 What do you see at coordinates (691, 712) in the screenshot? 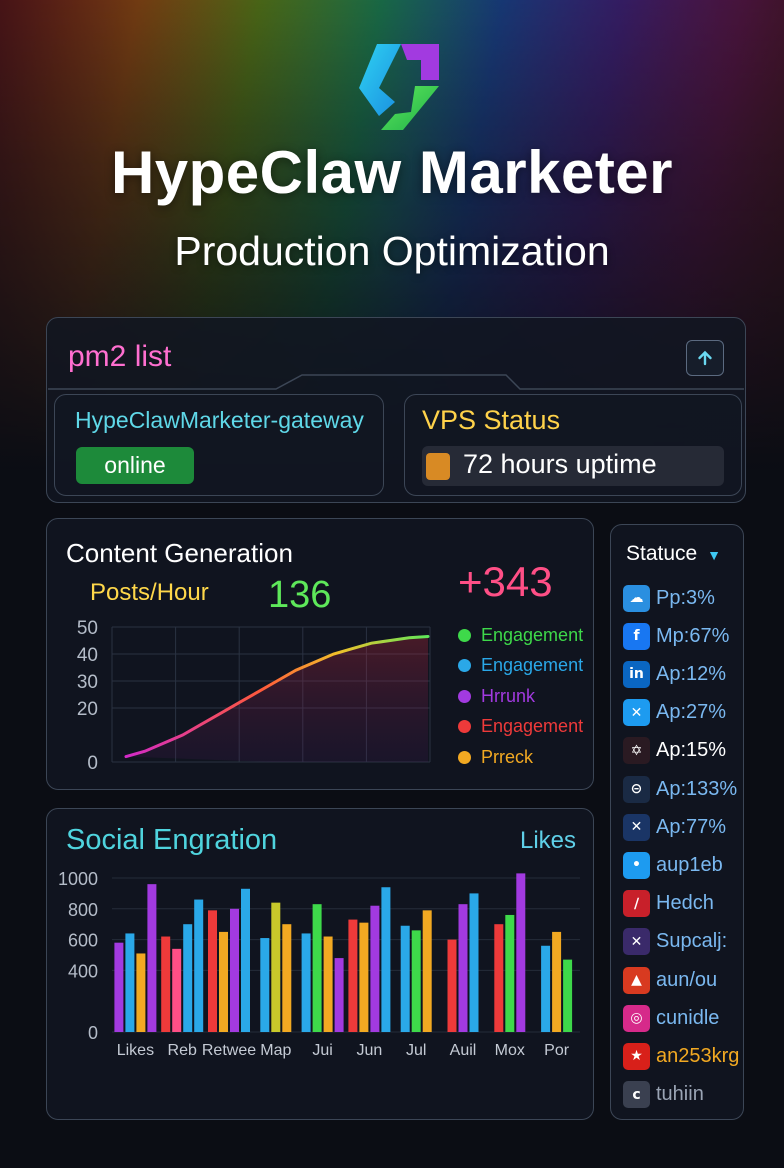
I see `status-item-label: Ap:27%` at bounding box center [691, 712].